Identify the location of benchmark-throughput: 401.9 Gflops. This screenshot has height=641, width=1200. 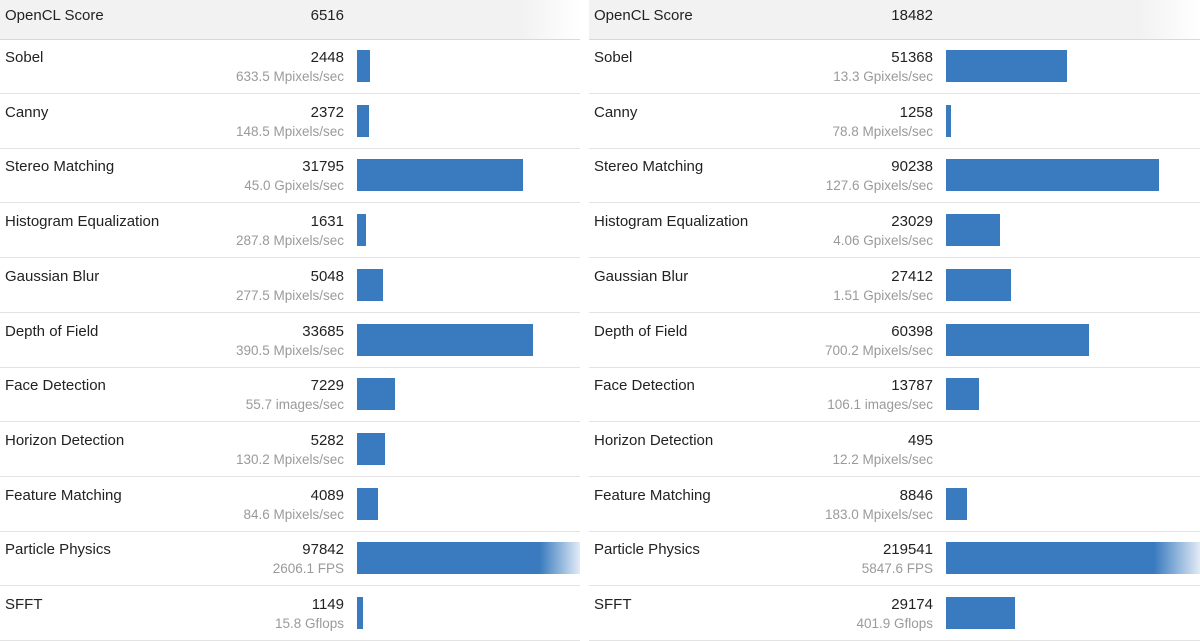
(894, 623).